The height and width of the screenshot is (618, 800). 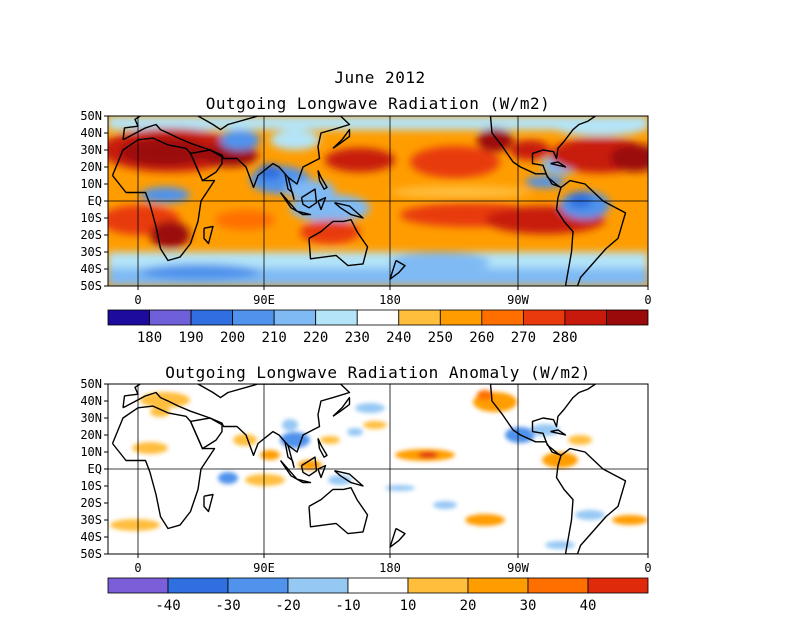 I want to click on colorbar-label: 270, so click(x=523, y=338).